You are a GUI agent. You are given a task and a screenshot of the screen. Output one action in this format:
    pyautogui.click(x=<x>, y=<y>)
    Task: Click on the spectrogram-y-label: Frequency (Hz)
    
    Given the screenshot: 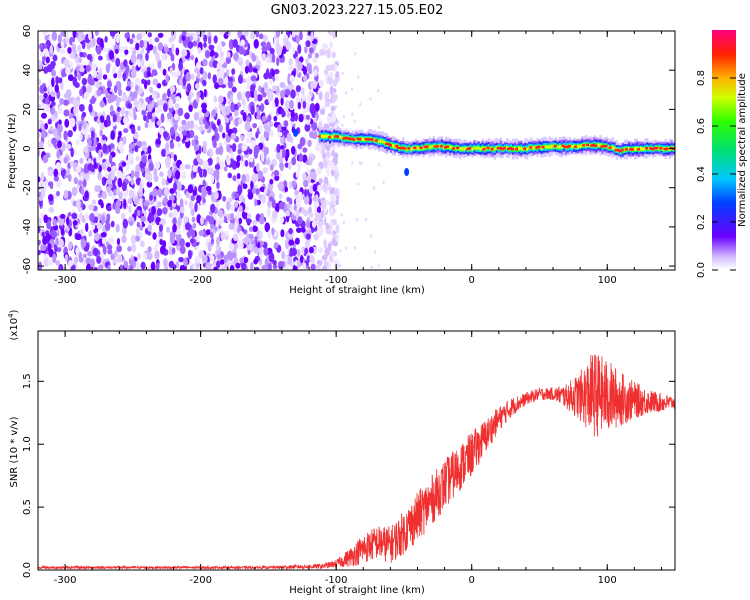 What is the action you would take?
    pyautogui.click(x=12, y=151)
    